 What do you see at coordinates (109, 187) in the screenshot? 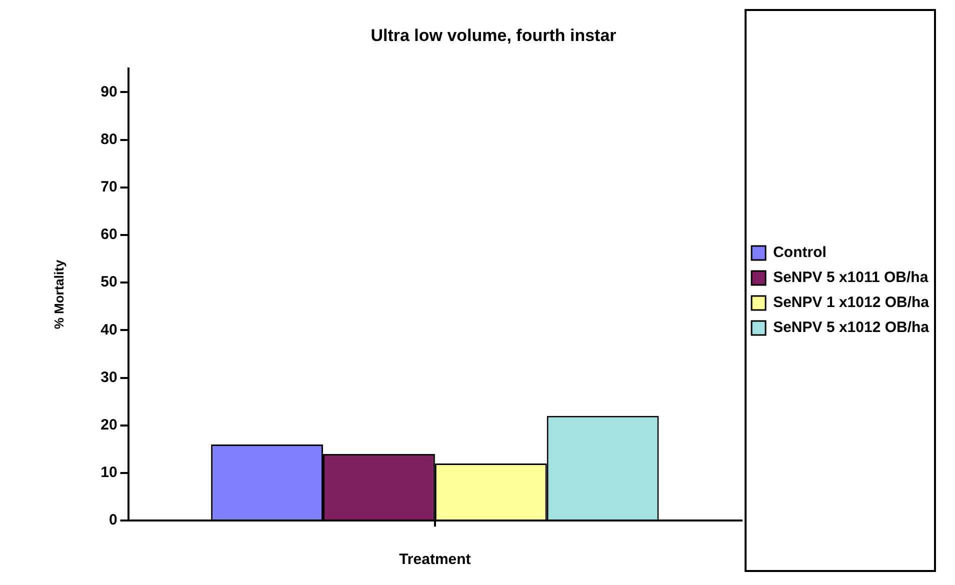
I see `y-tick-label: 70` at bounding box center [109, 187].